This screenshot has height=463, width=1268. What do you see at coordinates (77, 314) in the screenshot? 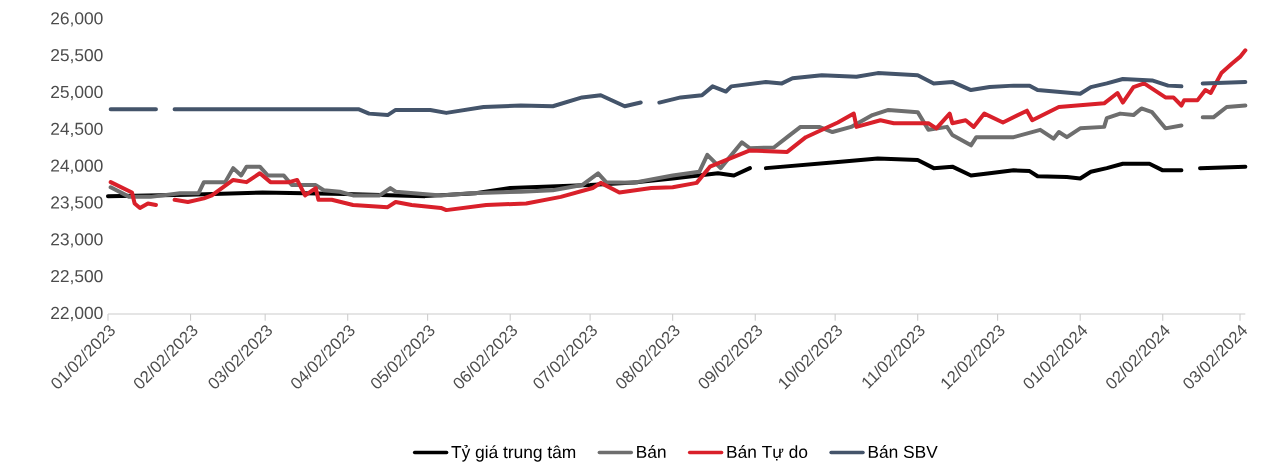
I see `y-tick-label: 22,000` at bounding box center [77, 314].